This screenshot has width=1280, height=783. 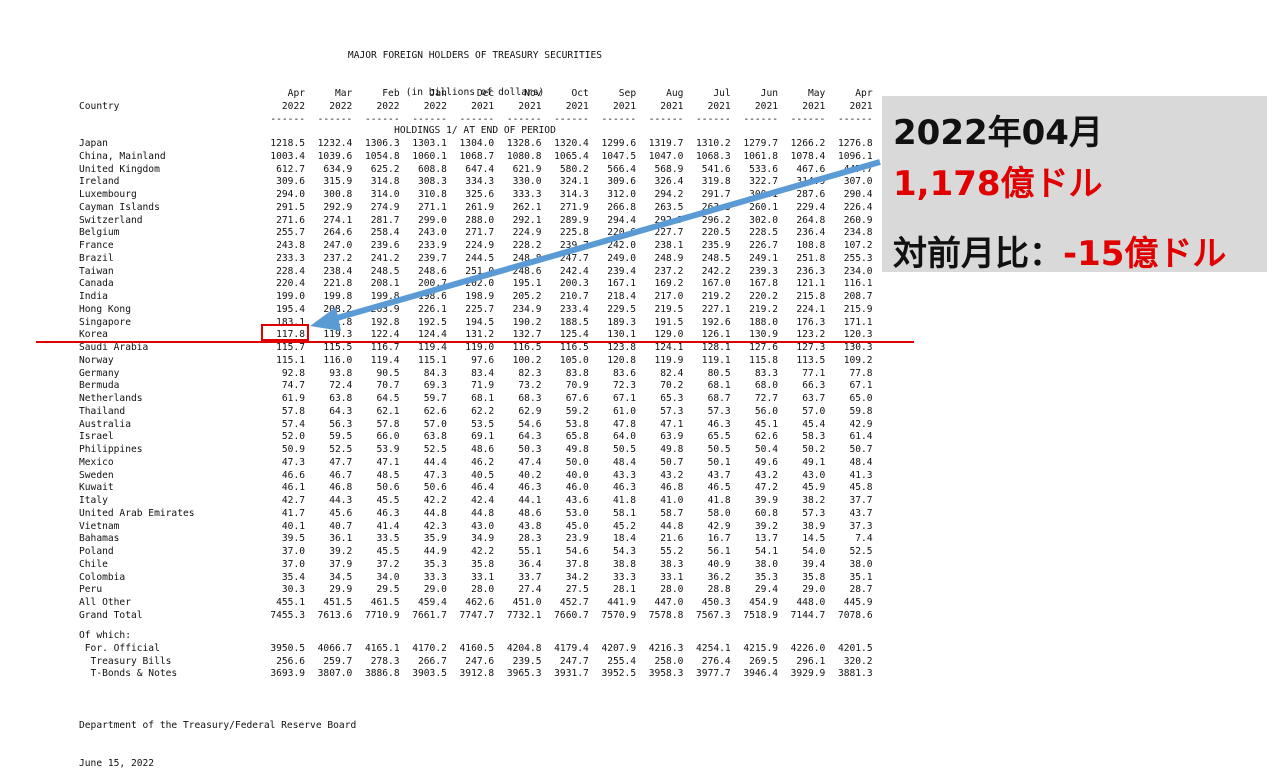 I want to click on cell-value: 127.3, so click(x=811, y=347).